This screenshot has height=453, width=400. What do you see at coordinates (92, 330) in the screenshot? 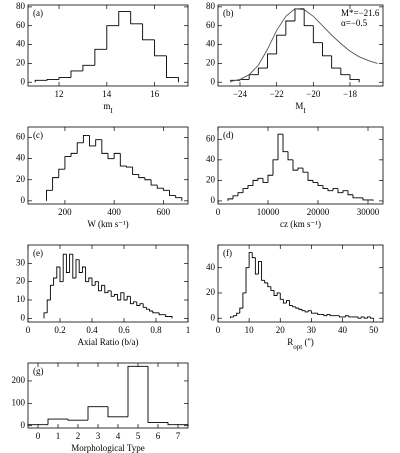
I see `x-tick-label: 0.4` at bounding box center [92, 330].